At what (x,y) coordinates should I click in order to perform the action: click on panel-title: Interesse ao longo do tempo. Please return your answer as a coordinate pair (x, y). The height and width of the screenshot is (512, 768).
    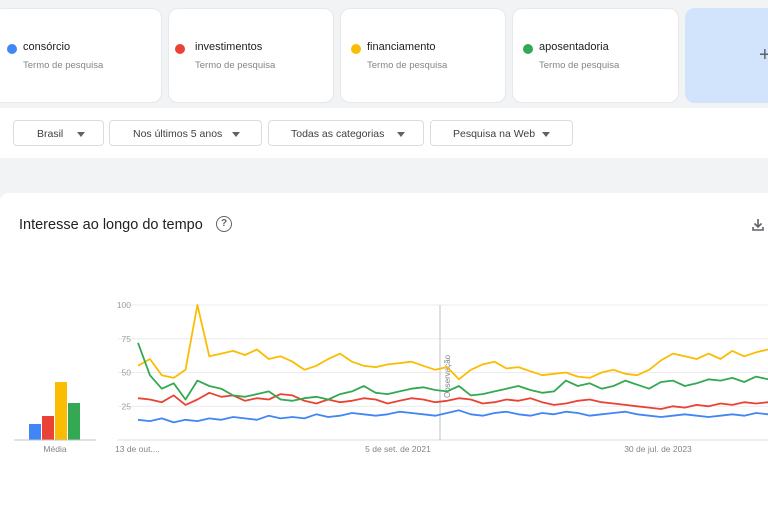
    Looking at the image, I should click on (111, 225).